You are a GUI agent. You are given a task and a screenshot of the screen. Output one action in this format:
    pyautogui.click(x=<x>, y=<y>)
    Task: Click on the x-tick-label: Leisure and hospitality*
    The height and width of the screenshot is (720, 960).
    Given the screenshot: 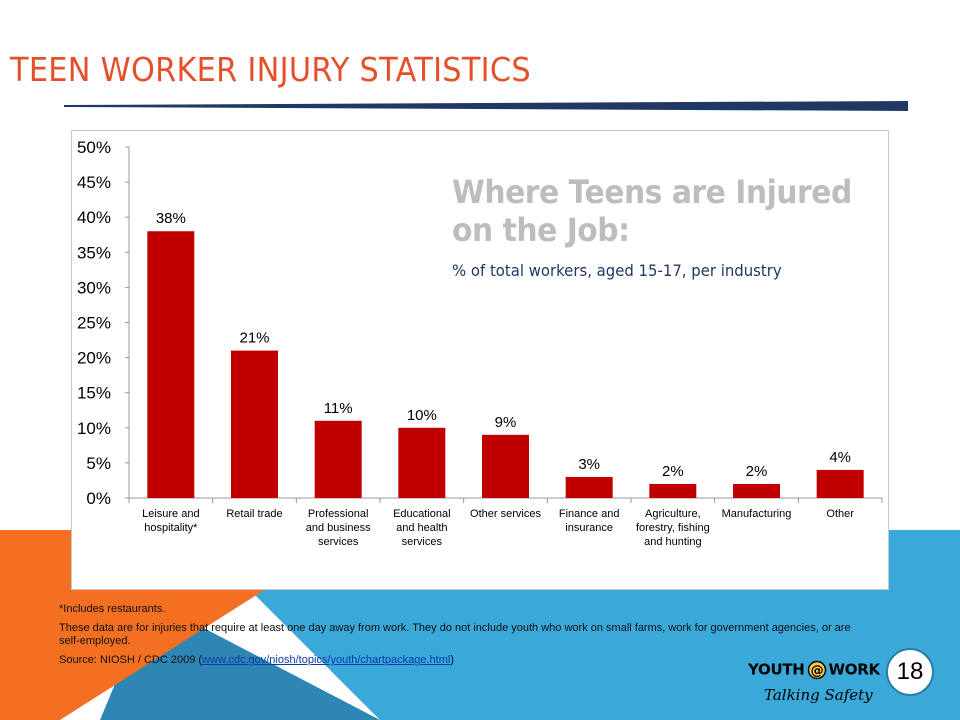 What is the action you would take?
    pyautogui.click(x=171, y=521)
    